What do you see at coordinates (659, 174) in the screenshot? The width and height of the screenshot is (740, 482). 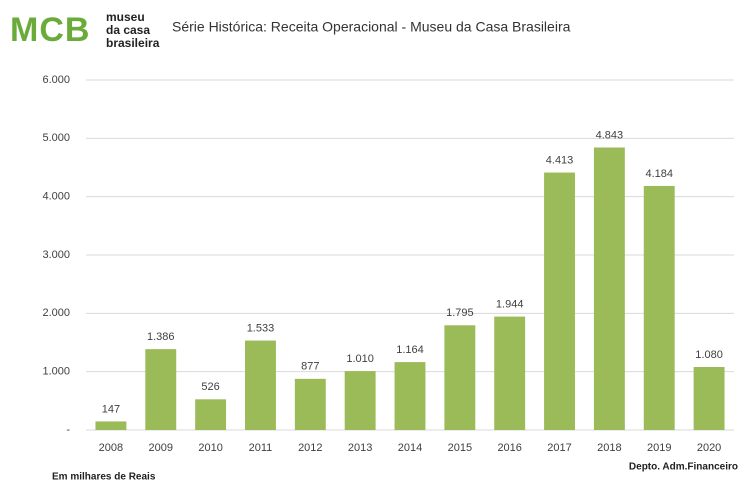 I see `data-label: 4.184` at bounding box center [659, 174].